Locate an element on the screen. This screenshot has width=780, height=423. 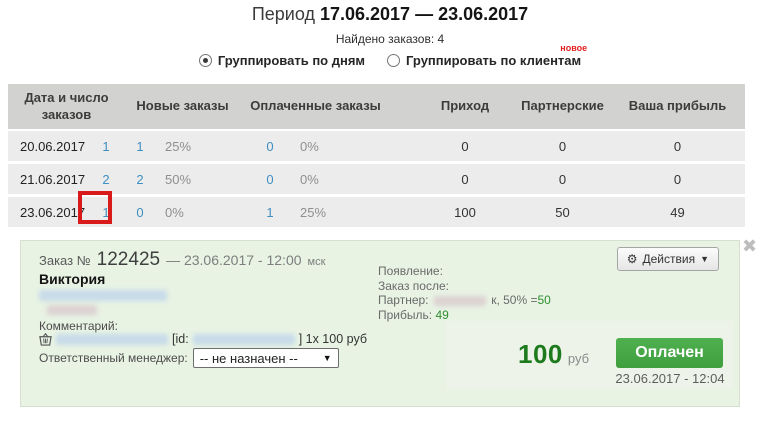
order-number-label: Заказ № is located at coordinates (65, 260).